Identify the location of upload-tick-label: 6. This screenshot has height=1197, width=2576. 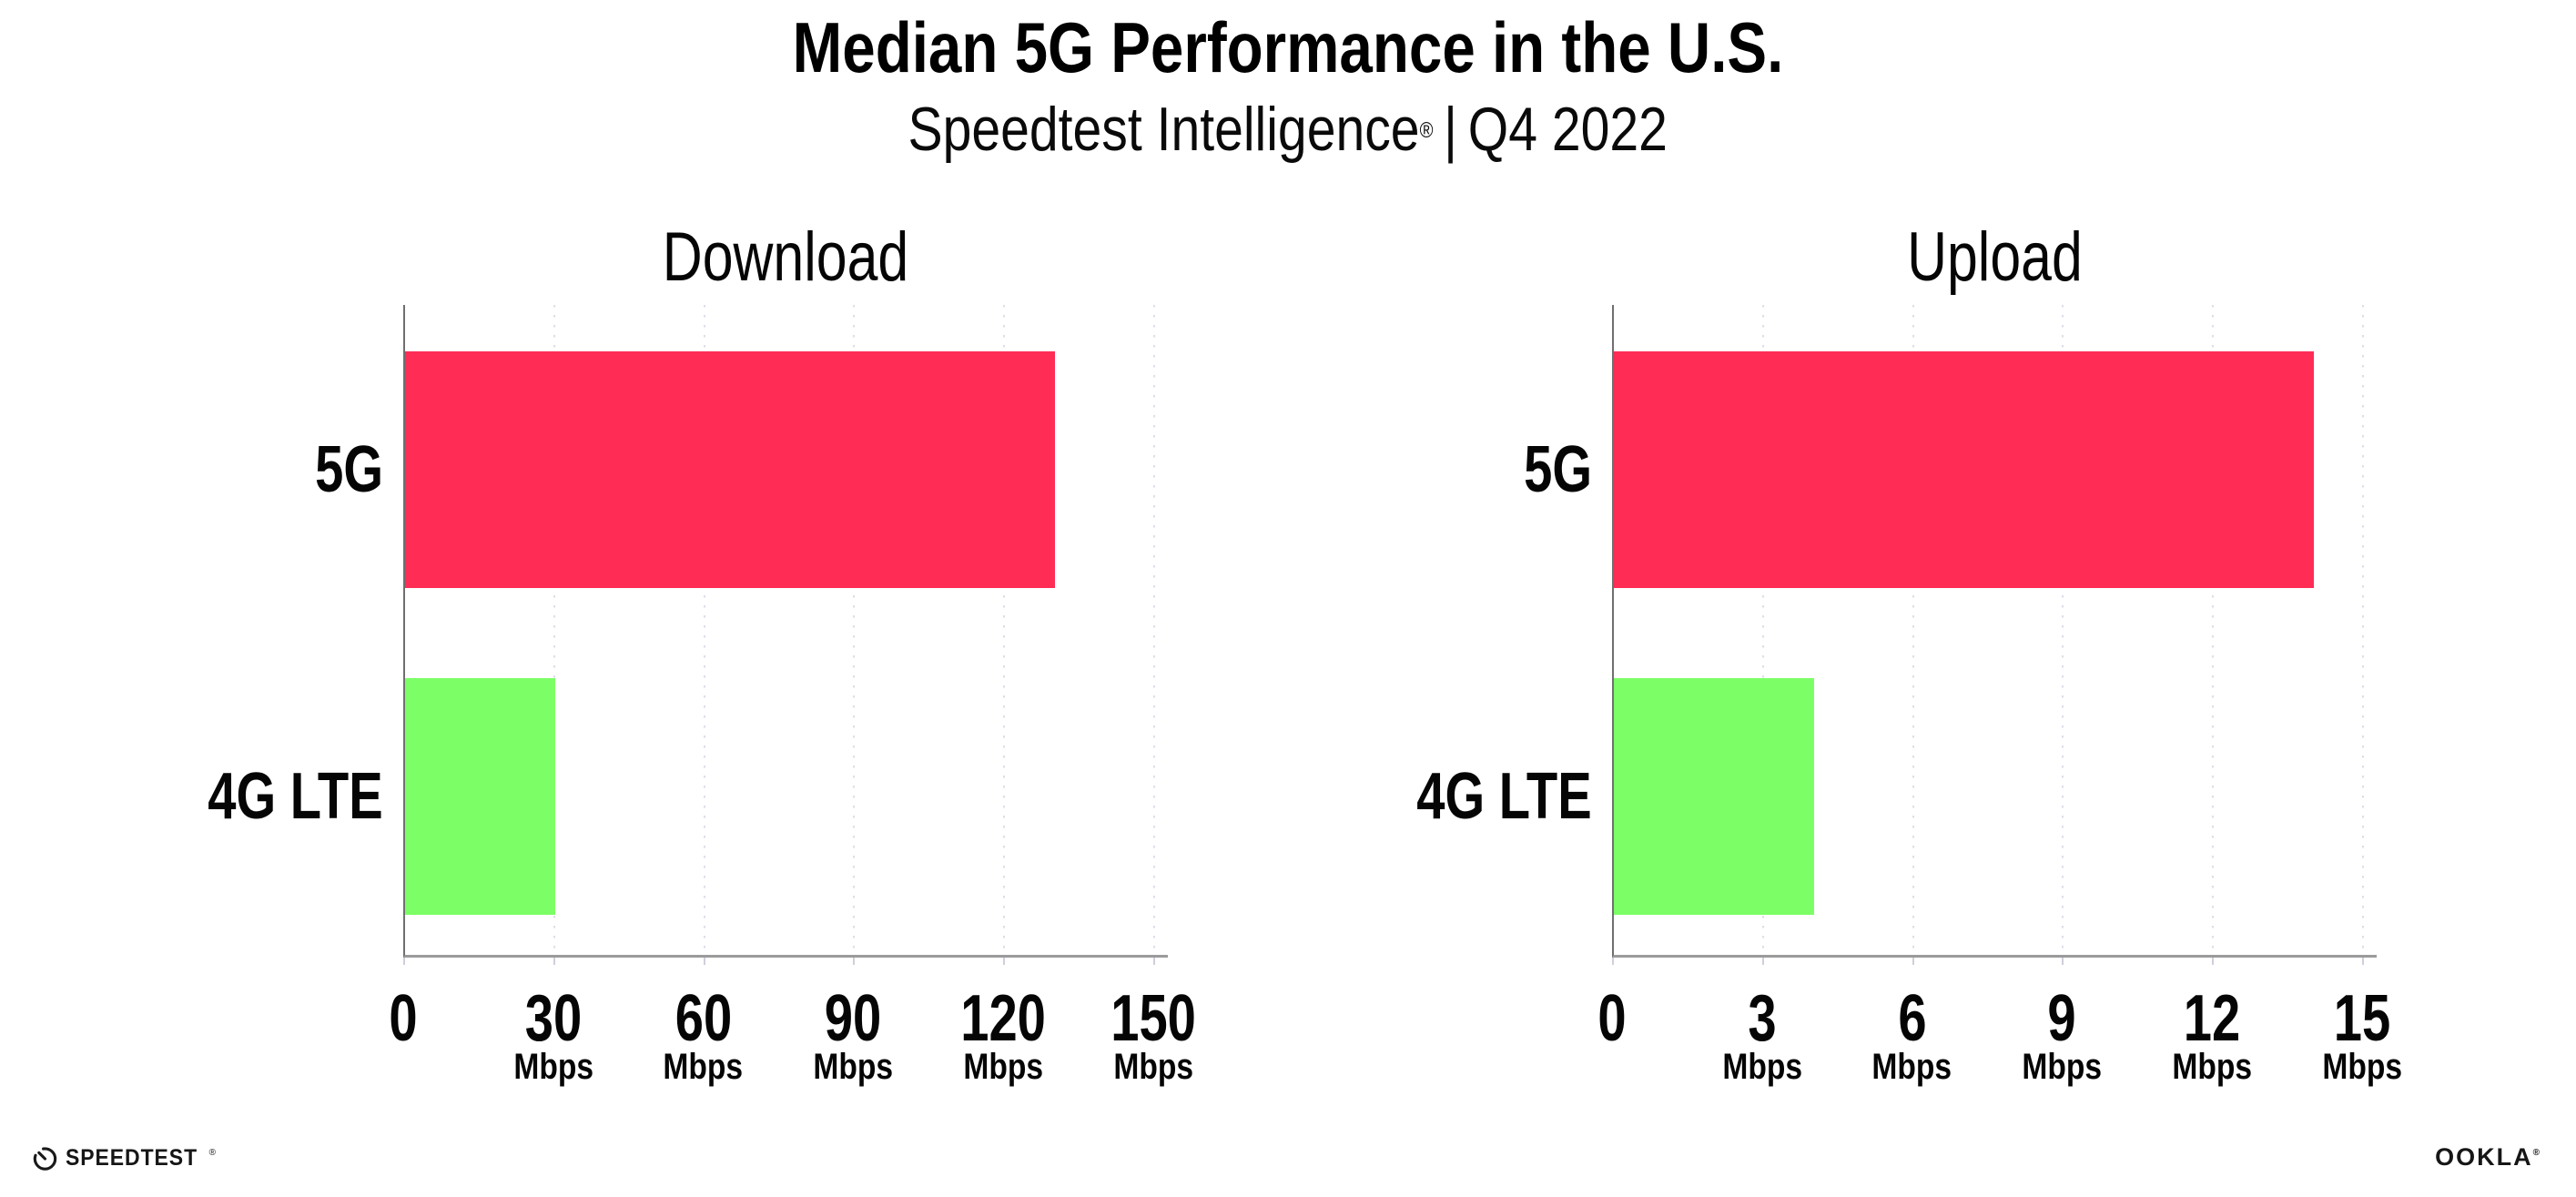
(1912, 1018).